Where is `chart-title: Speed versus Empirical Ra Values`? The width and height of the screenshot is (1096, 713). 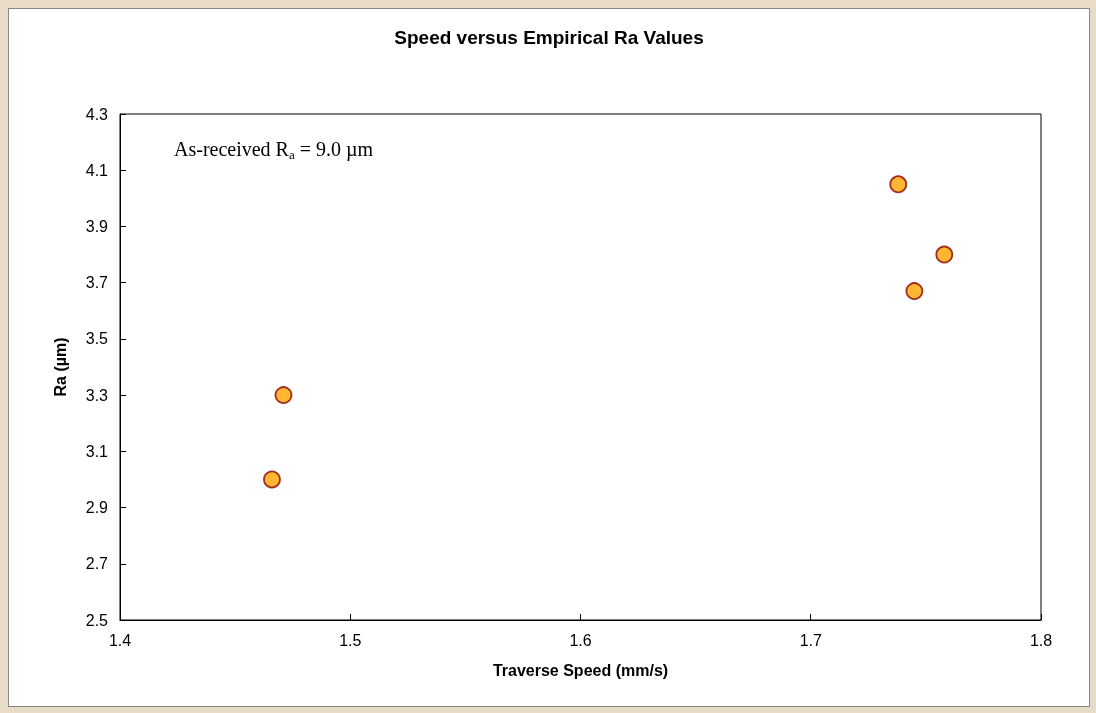
chart-title: Speed versus Empirical Ra Values is located at coordinates (549, 37).